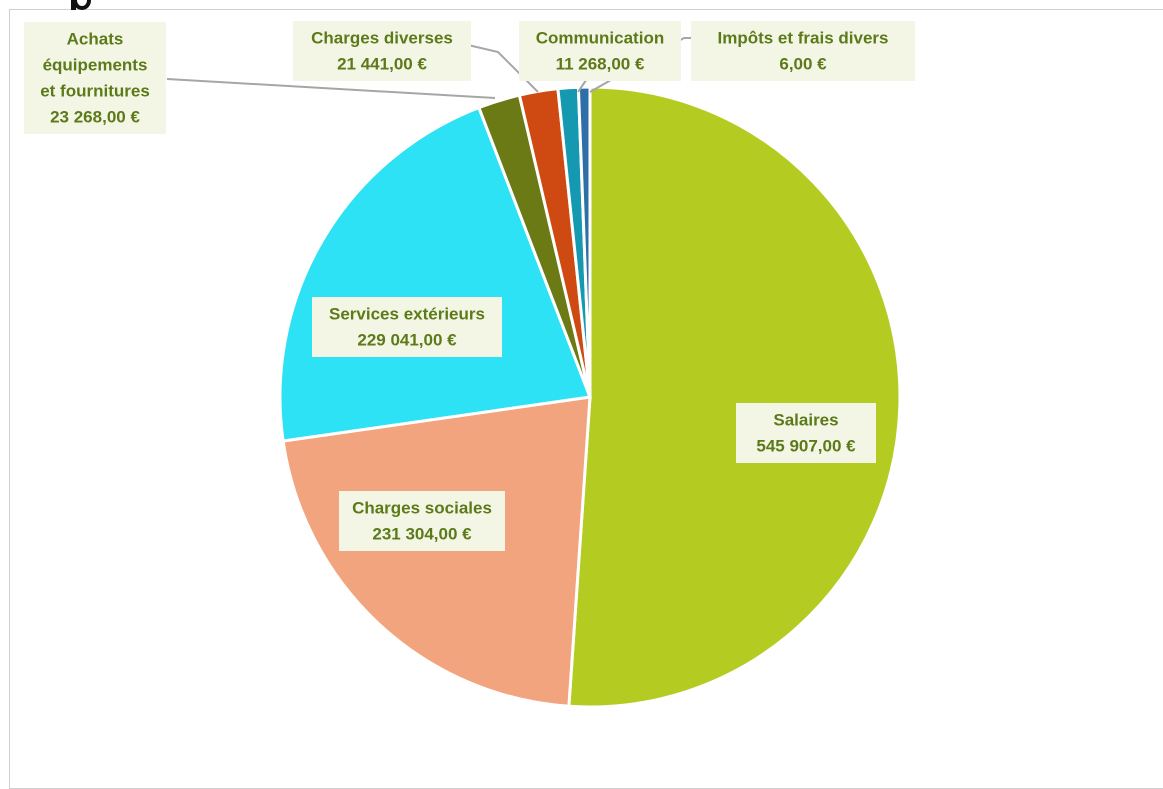 The height and width of the screenshot is (789, 1163). I want to click on data-label-category: Salaires, so click(805, 420).